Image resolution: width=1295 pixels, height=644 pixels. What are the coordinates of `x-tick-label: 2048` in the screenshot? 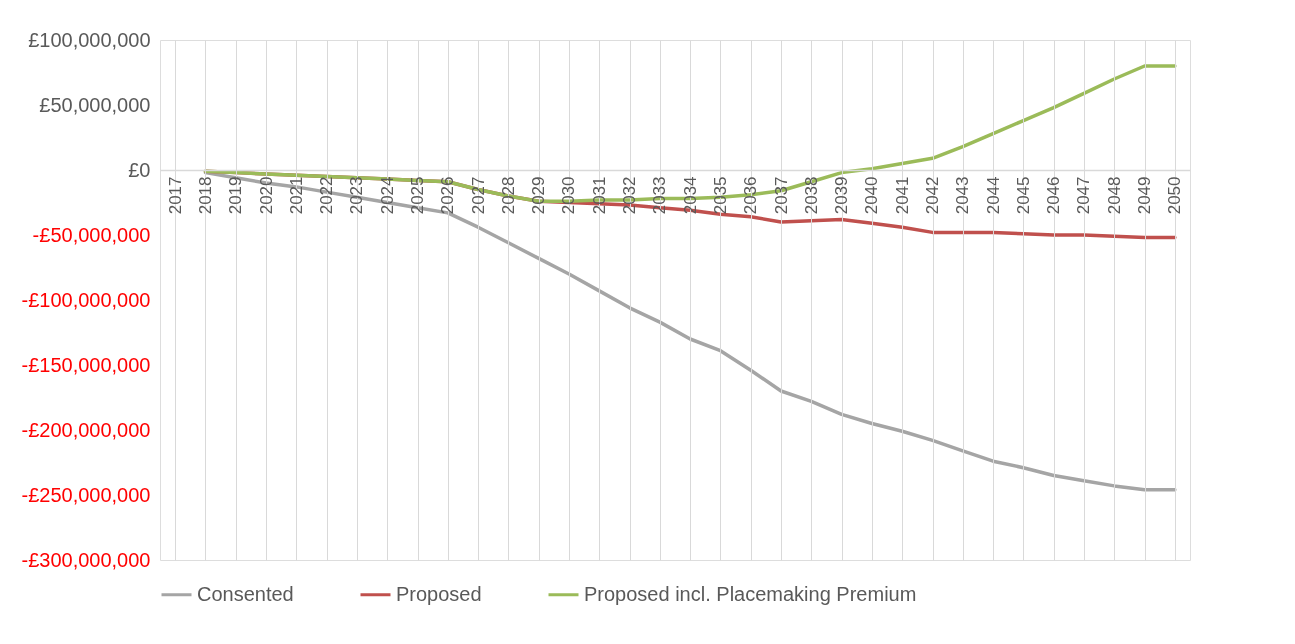 It's located at (1114, 195).